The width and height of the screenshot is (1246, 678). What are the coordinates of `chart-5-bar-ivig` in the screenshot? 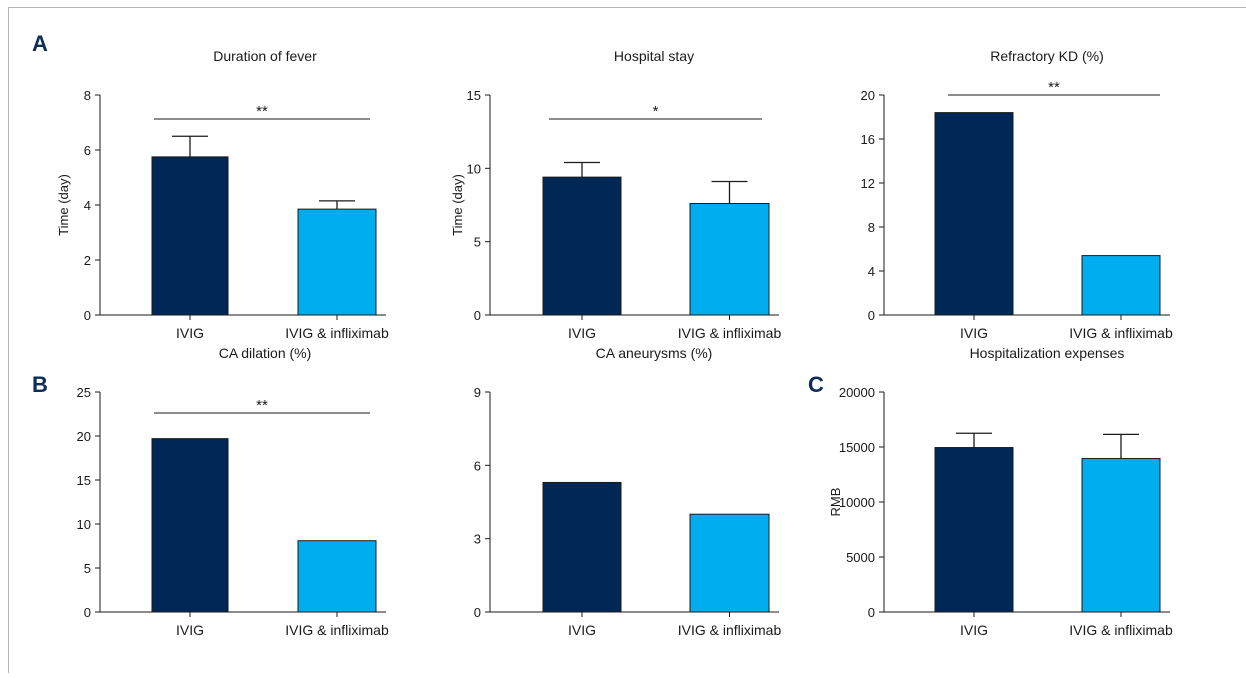 It's located at (582, 547).